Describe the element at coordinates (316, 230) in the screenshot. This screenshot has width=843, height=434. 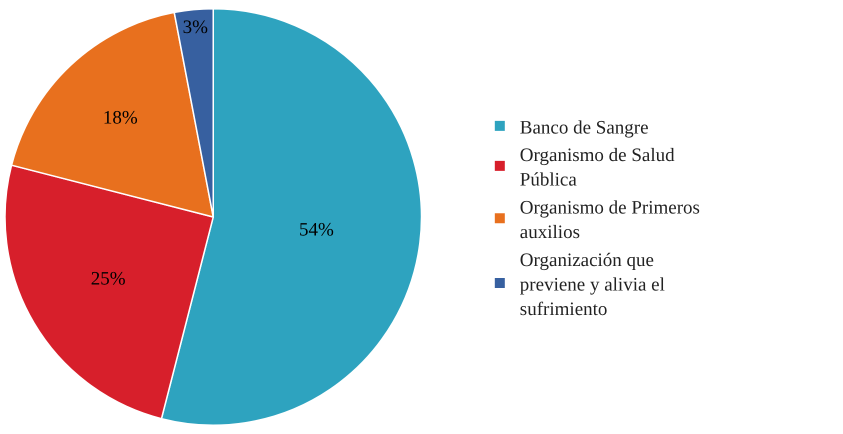
I see `data-label: 54%` at that location.